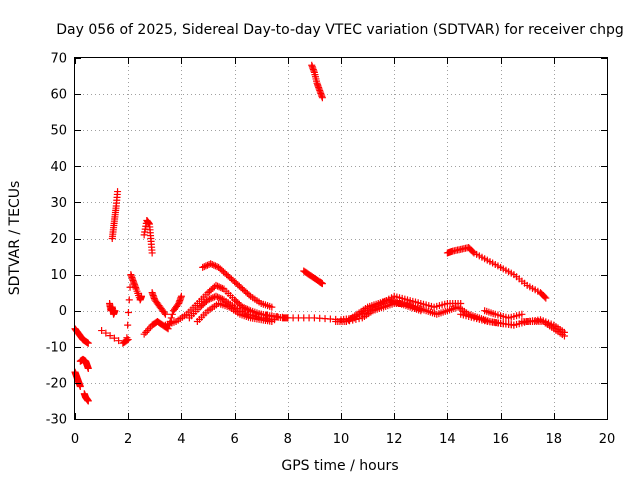 This screenshot has width=640, height=480. I want to click on x-tick-label: 14, so click(447, 439).